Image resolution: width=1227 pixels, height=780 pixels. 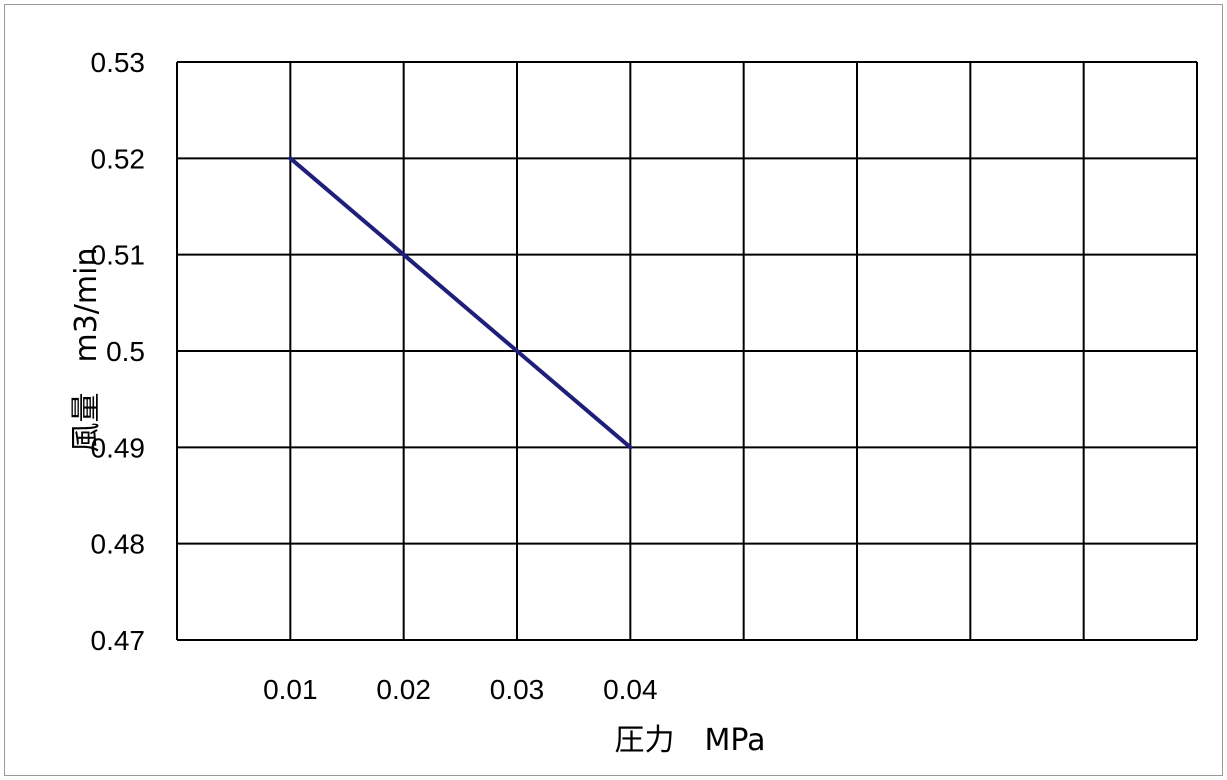 I want to click on x-tick-label: 0.01, so click(x=290, y=689).